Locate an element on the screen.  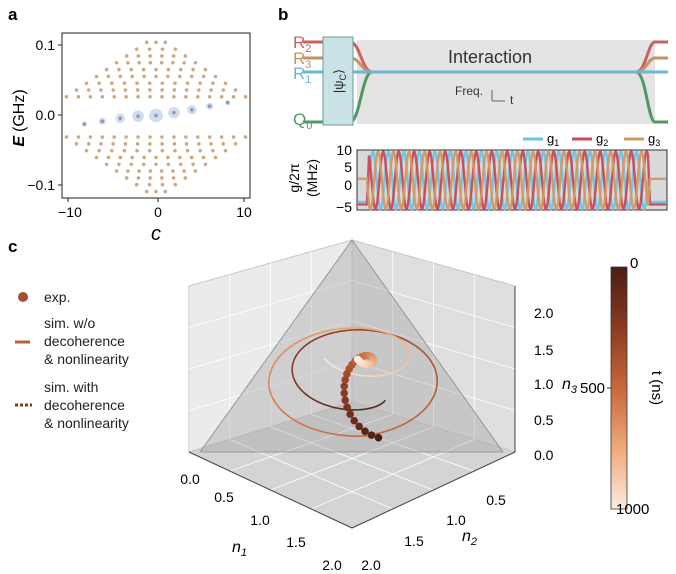
label-R1-main: R is located at coordinates (299, 73).